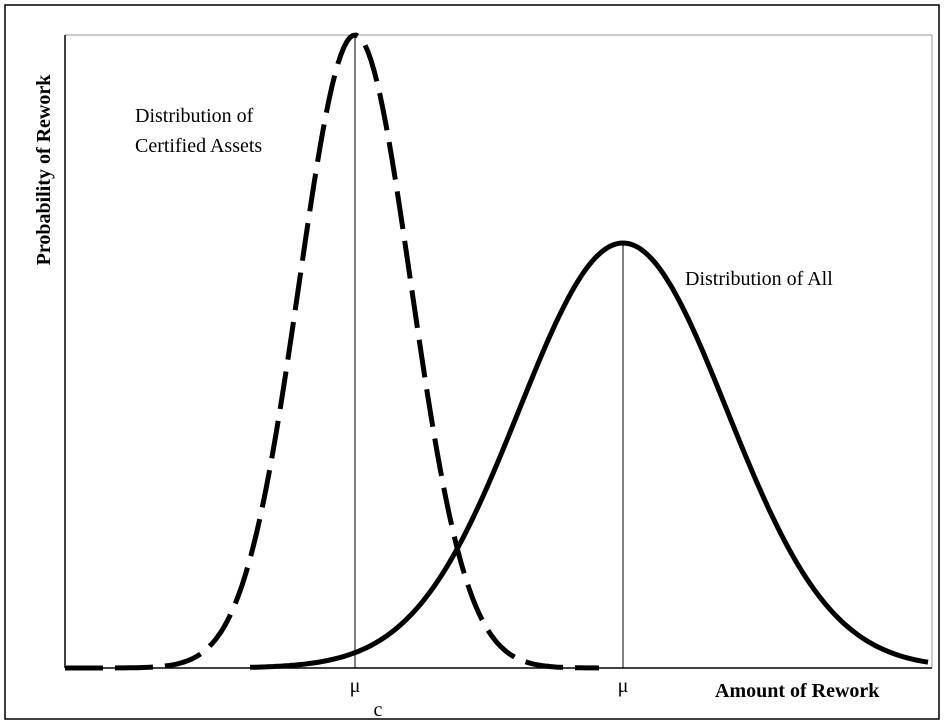 This screenshot has width=945, height=725. What do you see at coordinates (44, 170) in the screenshot?
I see `y-axis-label: Probability of Rework` at bounding box center [44, 170].